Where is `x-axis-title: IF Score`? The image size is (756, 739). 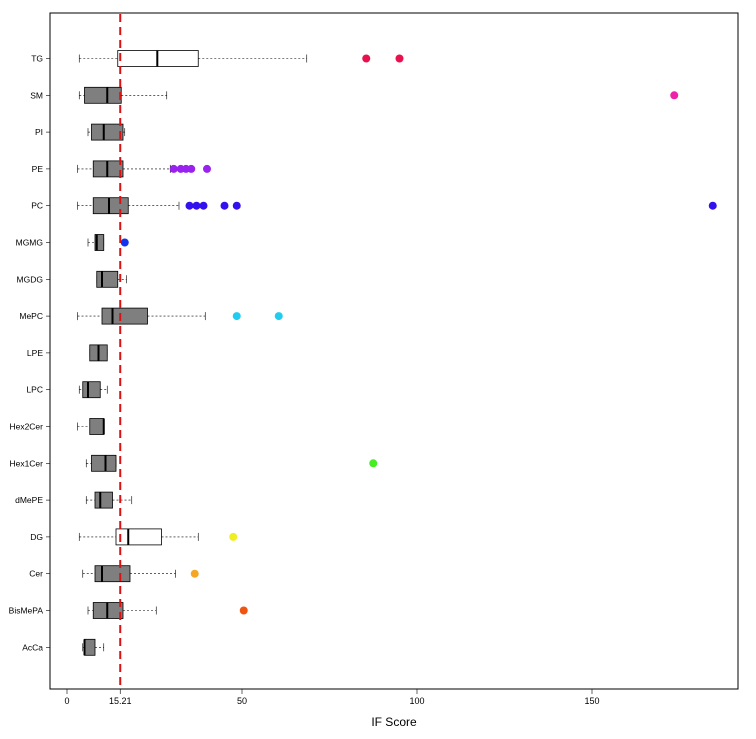
x-axis-title: IF Score is located at coordinates (394, 722).